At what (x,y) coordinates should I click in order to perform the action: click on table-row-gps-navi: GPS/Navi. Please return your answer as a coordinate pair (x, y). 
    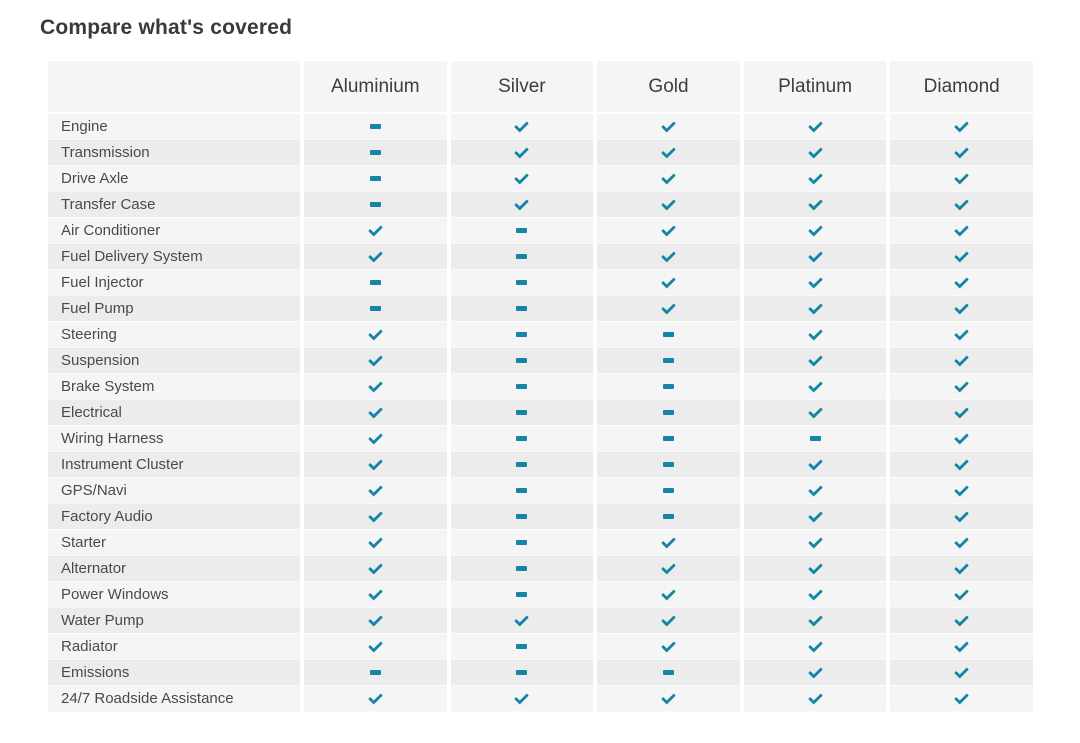
    Looking at the image, I should click on (540, 491).